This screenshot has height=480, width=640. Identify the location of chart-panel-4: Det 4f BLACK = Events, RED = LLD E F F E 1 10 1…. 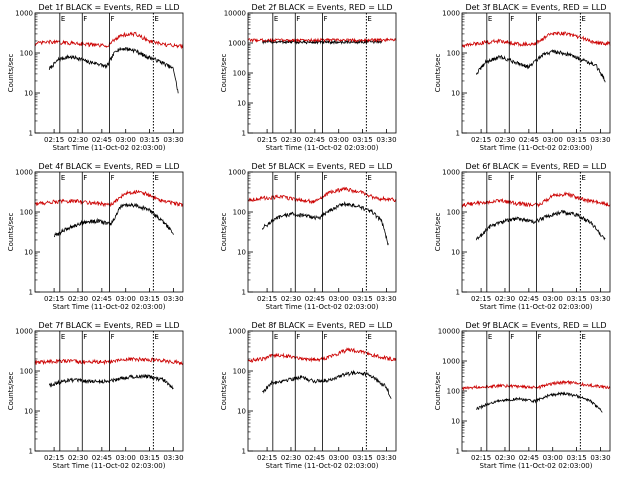
(95, 236).